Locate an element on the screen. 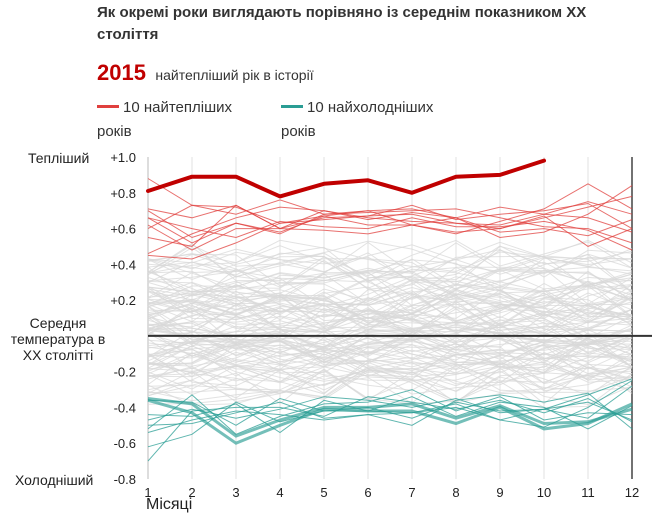 The height and width of the screenshot is (518, 652). x-tick-label: 4 is located at coordinates (279, 492).